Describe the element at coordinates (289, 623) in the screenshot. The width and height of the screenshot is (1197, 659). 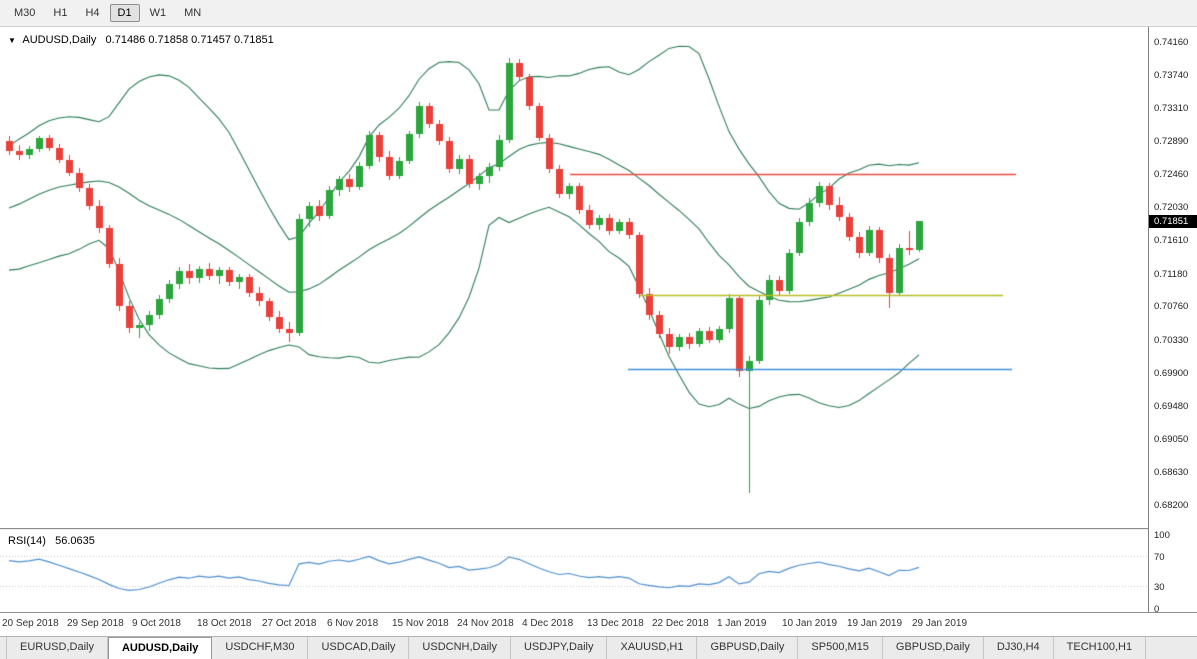
I see `date-axis-label: 27 Oct 2018` at that location.